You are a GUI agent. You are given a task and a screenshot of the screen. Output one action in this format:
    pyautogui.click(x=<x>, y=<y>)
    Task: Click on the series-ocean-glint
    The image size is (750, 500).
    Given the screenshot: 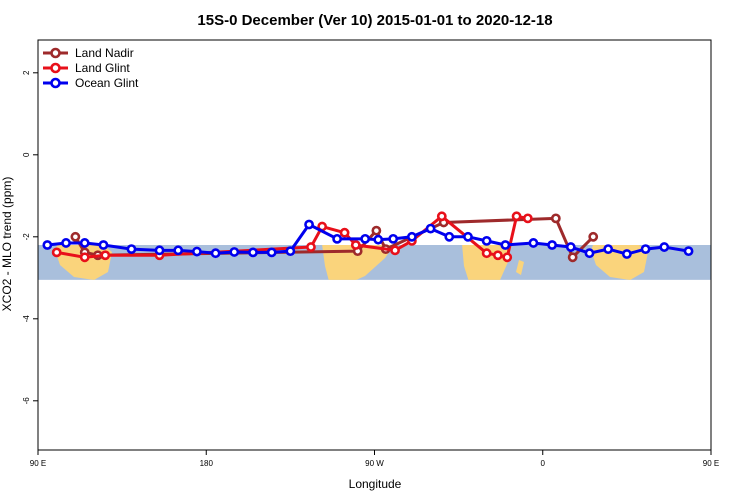 What is the action you would take?
    pyautogui.click(x=368, y=239)
    